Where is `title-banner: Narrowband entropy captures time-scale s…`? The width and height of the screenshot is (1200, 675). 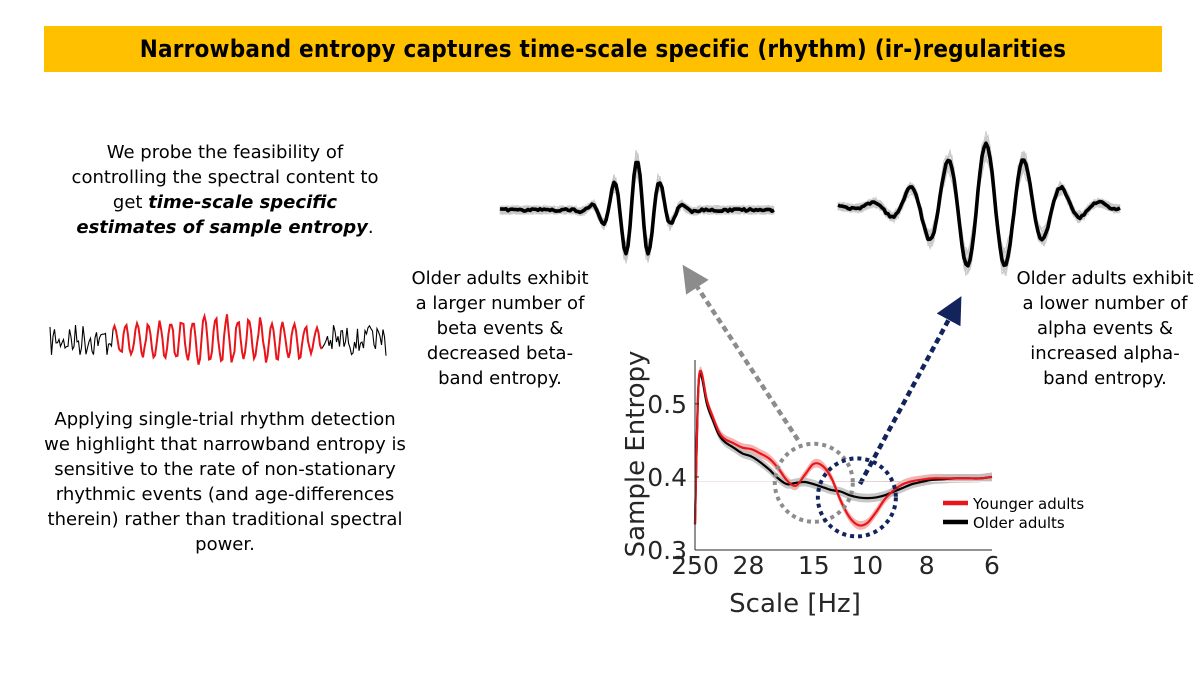
title-banner: Narrowband entropy captures time-scale s… is located at coordinates (603, 49).